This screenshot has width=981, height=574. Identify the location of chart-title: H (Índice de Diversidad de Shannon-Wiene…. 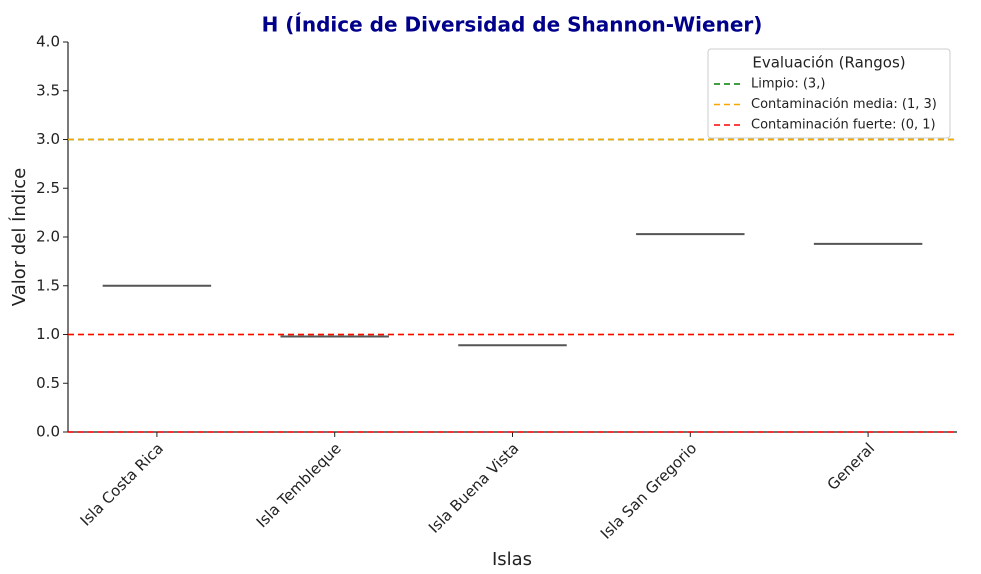
(512, 25).